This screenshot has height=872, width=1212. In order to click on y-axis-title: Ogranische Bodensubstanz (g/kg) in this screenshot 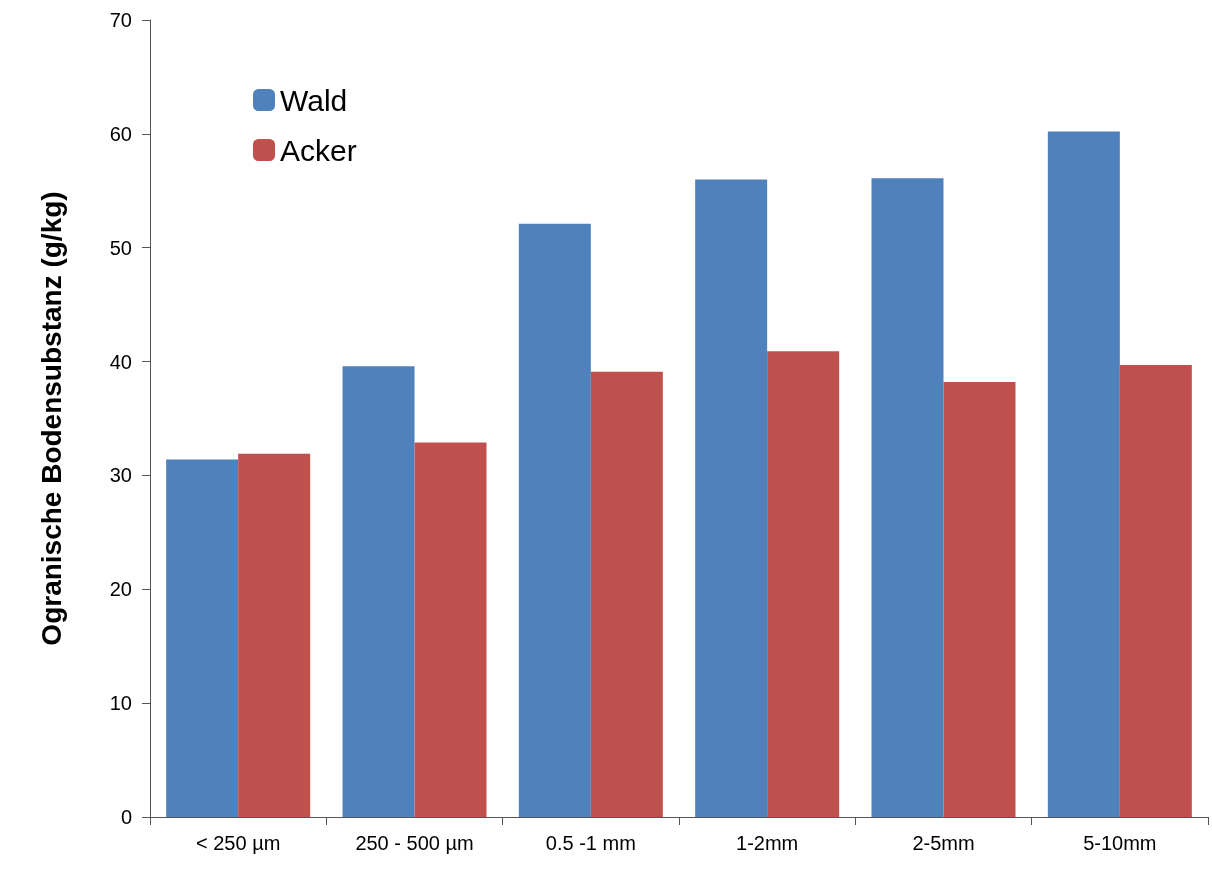, I will do `click(51, 418)`.